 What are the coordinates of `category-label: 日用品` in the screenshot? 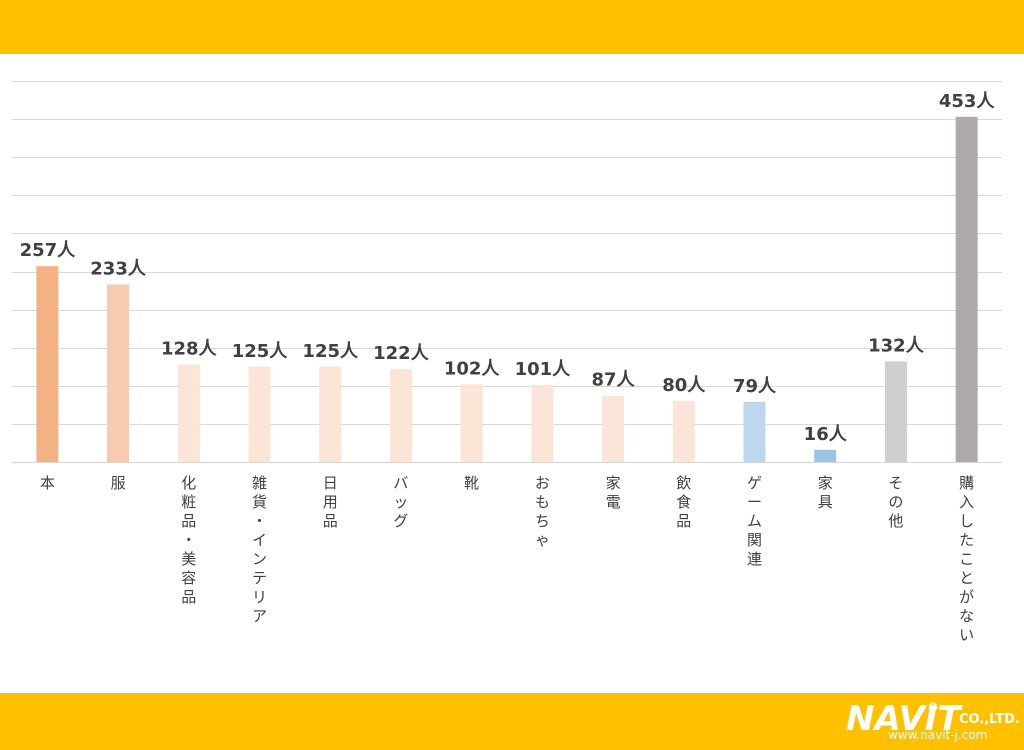 It's located at (330, 502).